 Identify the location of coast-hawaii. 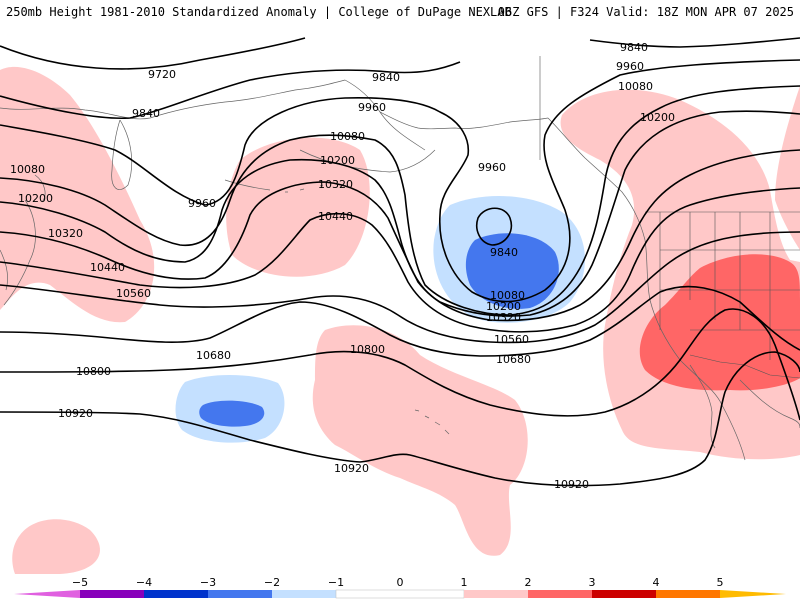
(432, 422).